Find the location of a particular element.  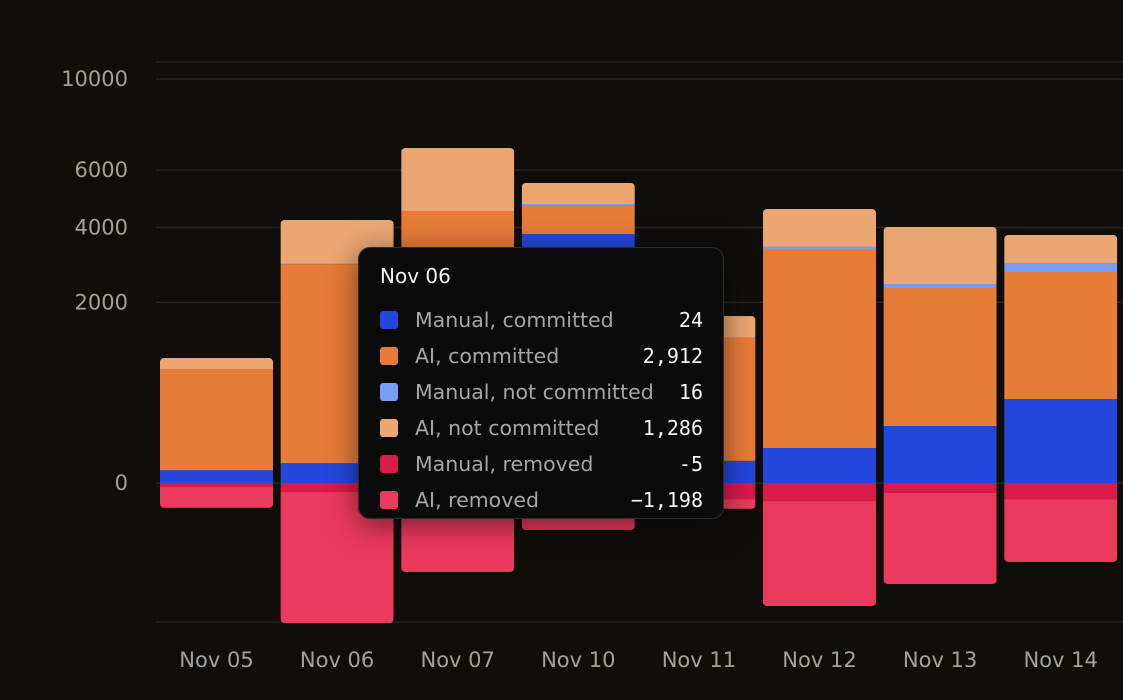

y-tick-label: 4000 is located at coordinates (101, 227).